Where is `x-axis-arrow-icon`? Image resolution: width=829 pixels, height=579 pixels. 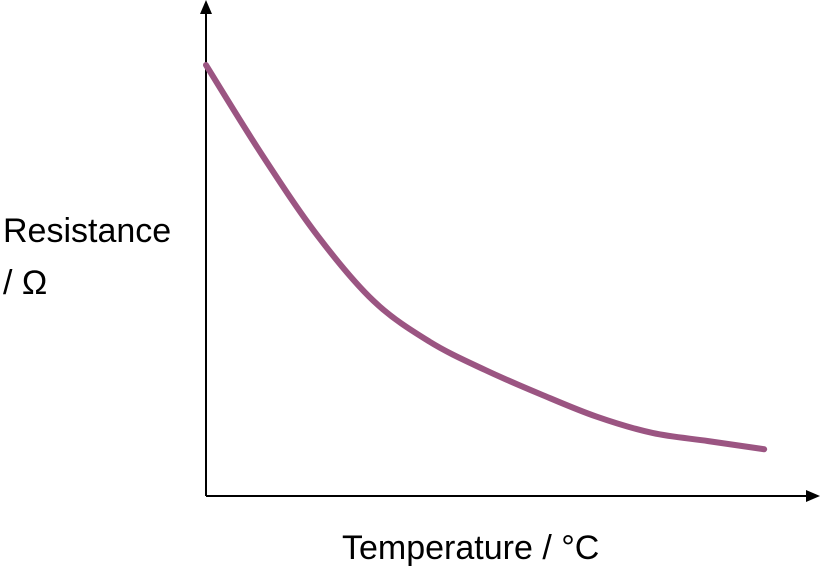
x-axis-arrow-icon is located at coordinates (813, 496).